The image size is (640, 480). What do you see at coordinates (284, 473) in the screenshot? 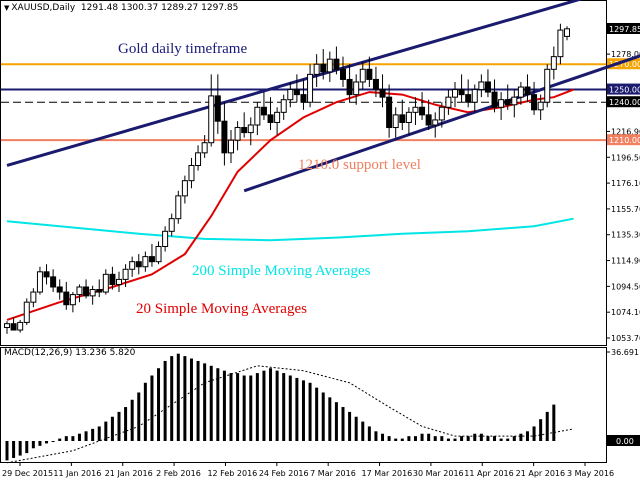
I see `date-label-5: 24 Feb 2016` at bounding box center [284, 473].